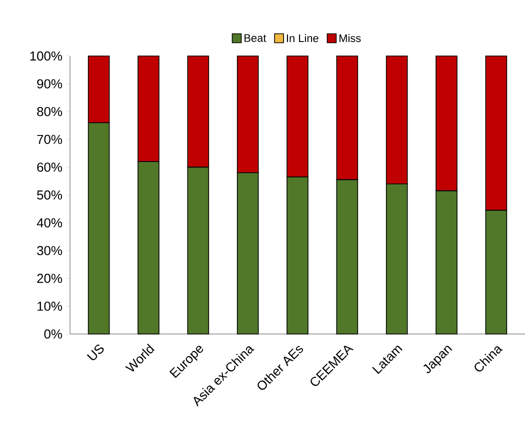 This screenshot has height=428, width=525. I want to click on y-tick-label: 100%, so click(46, 56).